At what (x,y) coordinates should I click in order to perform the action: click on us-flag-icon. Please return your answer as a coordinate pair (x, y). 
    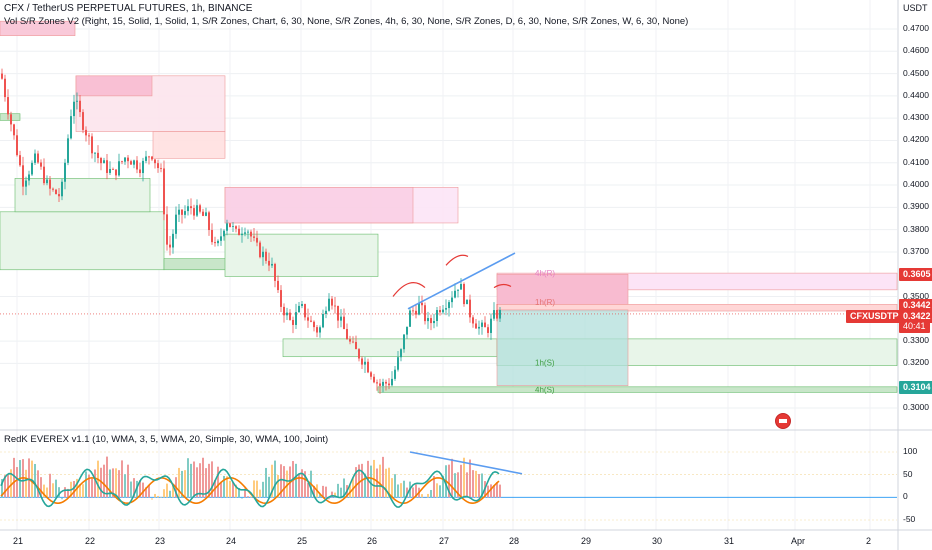
    Looking at the image, I should click on (783, 421).